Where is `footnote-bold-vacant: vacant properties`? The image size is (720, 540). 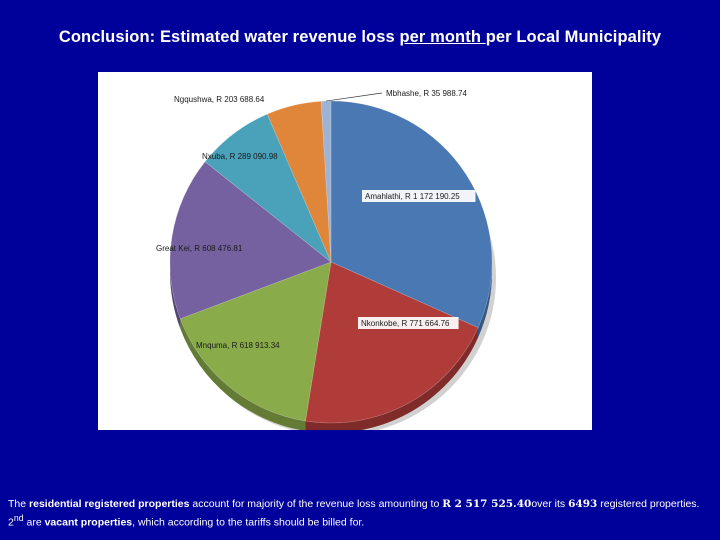 footnote-bold-vacant: vacant properties is located at coordinates (88, 522).